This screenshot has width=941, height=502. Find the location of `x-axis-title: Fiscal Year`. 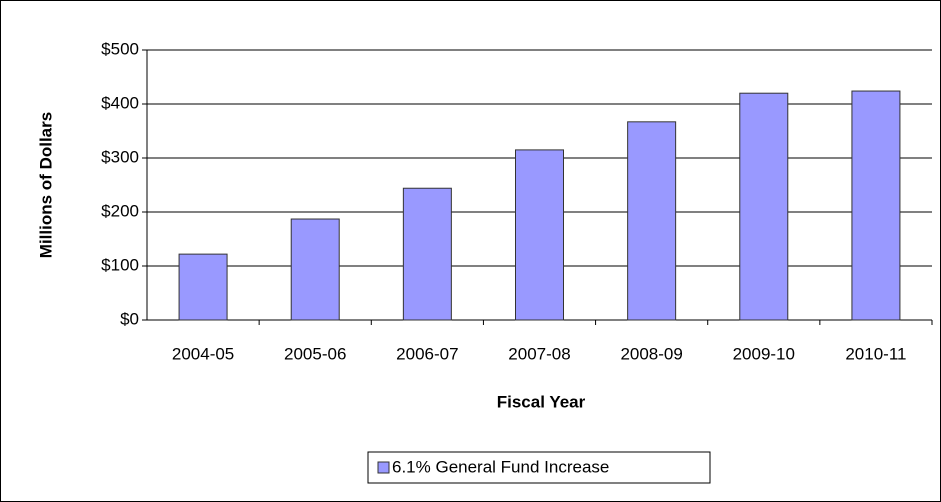

x-axis-title: Fiscal Year is located at coordinates (541, 401).